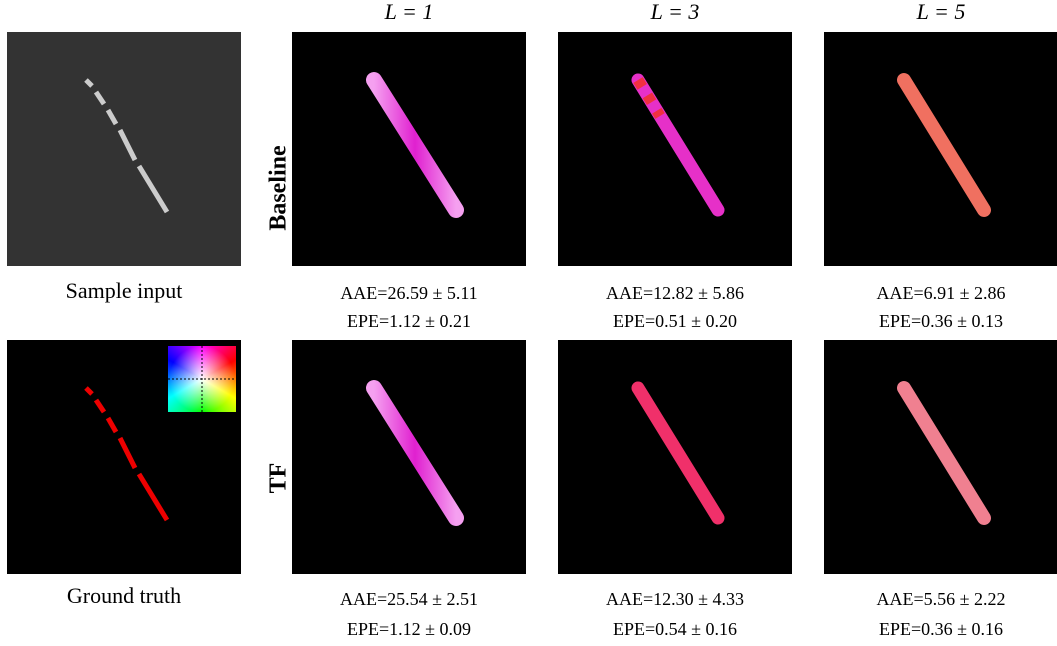  Describe the element at coordinates (408, 293) in the screenshot. I see `metric-aae: AAE=26.59 ± 5.11` at that location.